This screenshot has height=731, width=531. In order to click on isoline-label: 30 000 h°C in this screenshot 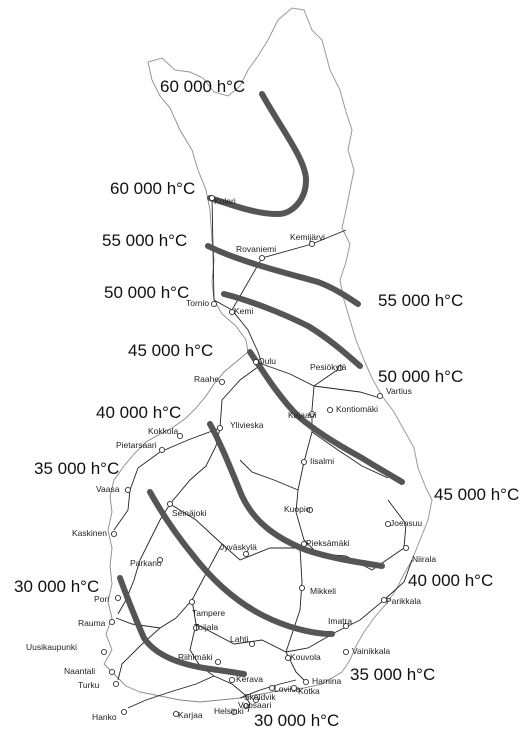, I will do `click(296, 720)`.